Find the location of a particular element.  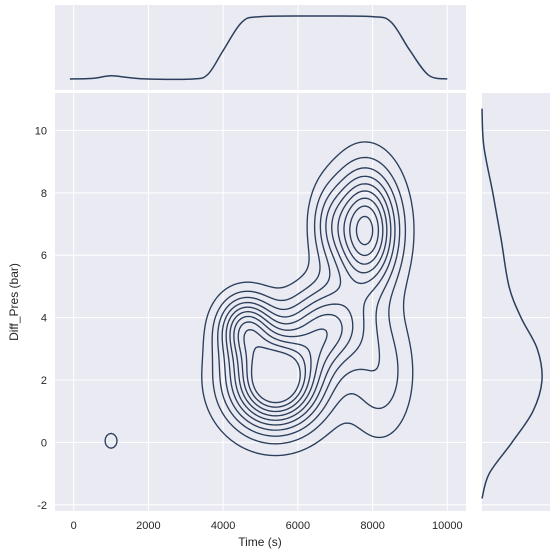

x-tick-label: 6000 is located at coordinates (298, 526).